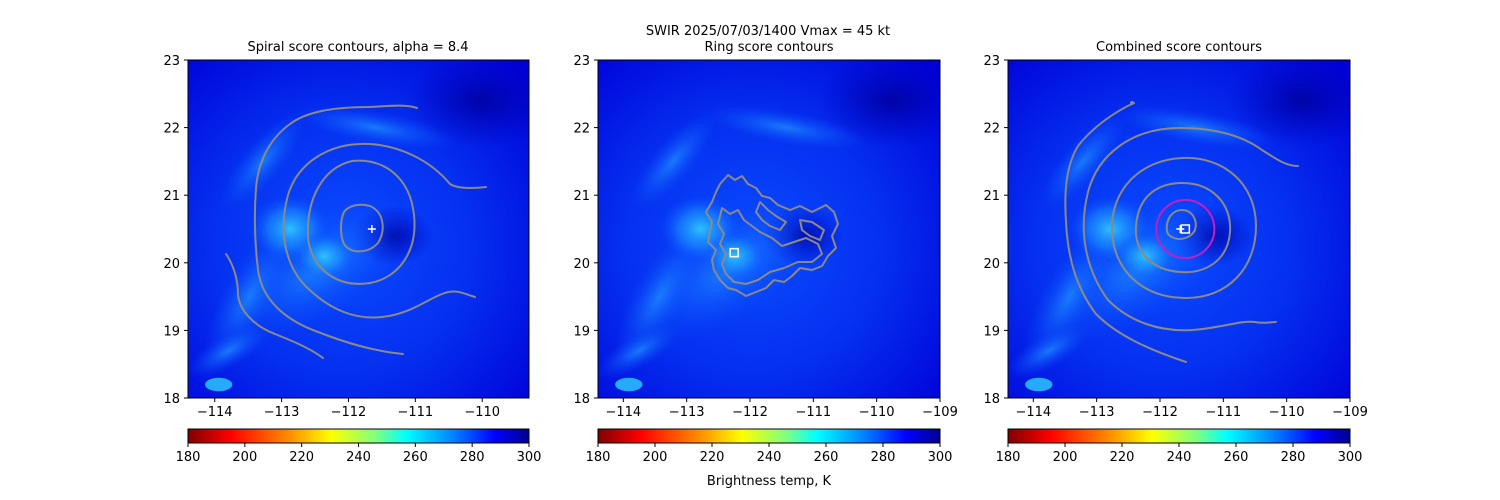  What do you see at coordinates (769, 481) in the screenshot?
I see `colorbar-label: Brightness temp, K` at bounding box center [769, 481].